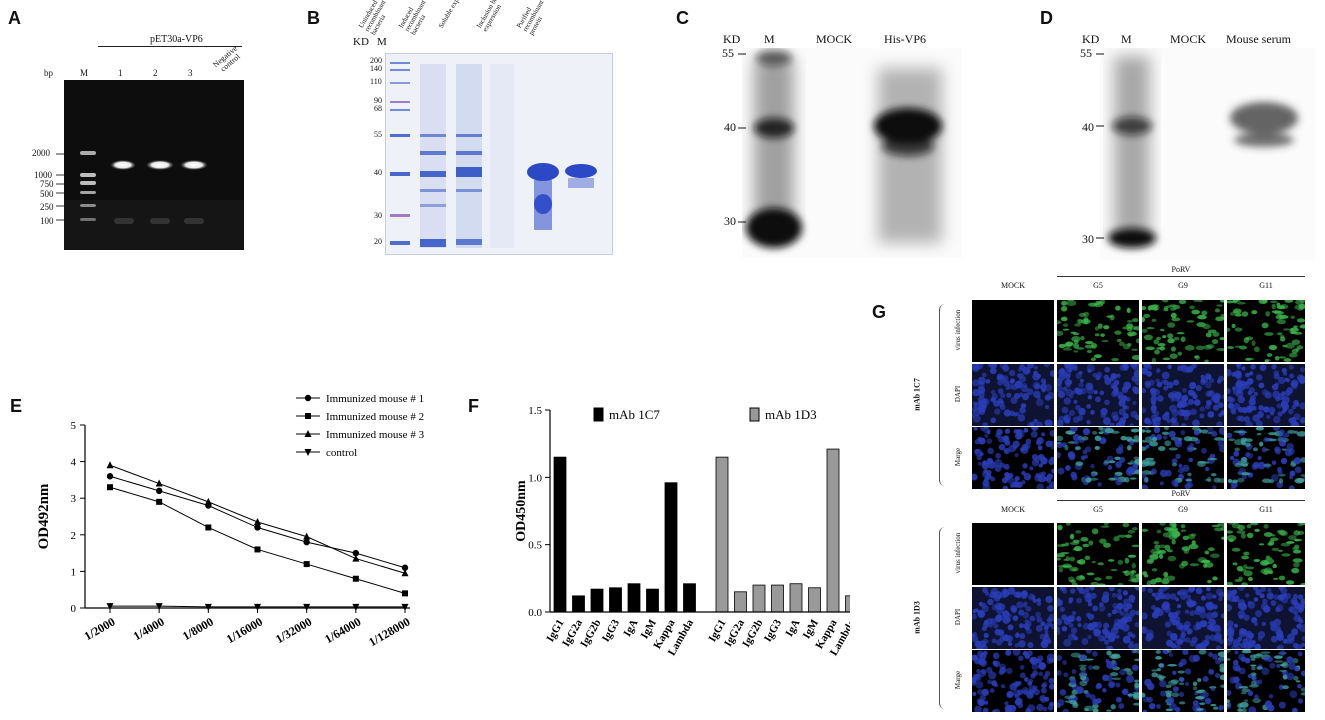 The height and width of the screenshot is (720, 1325). What do you see at coordinates (1132, 146) in the screenshot?
I see `wb-d-marker-smear` at bounding box center [1132, 146].